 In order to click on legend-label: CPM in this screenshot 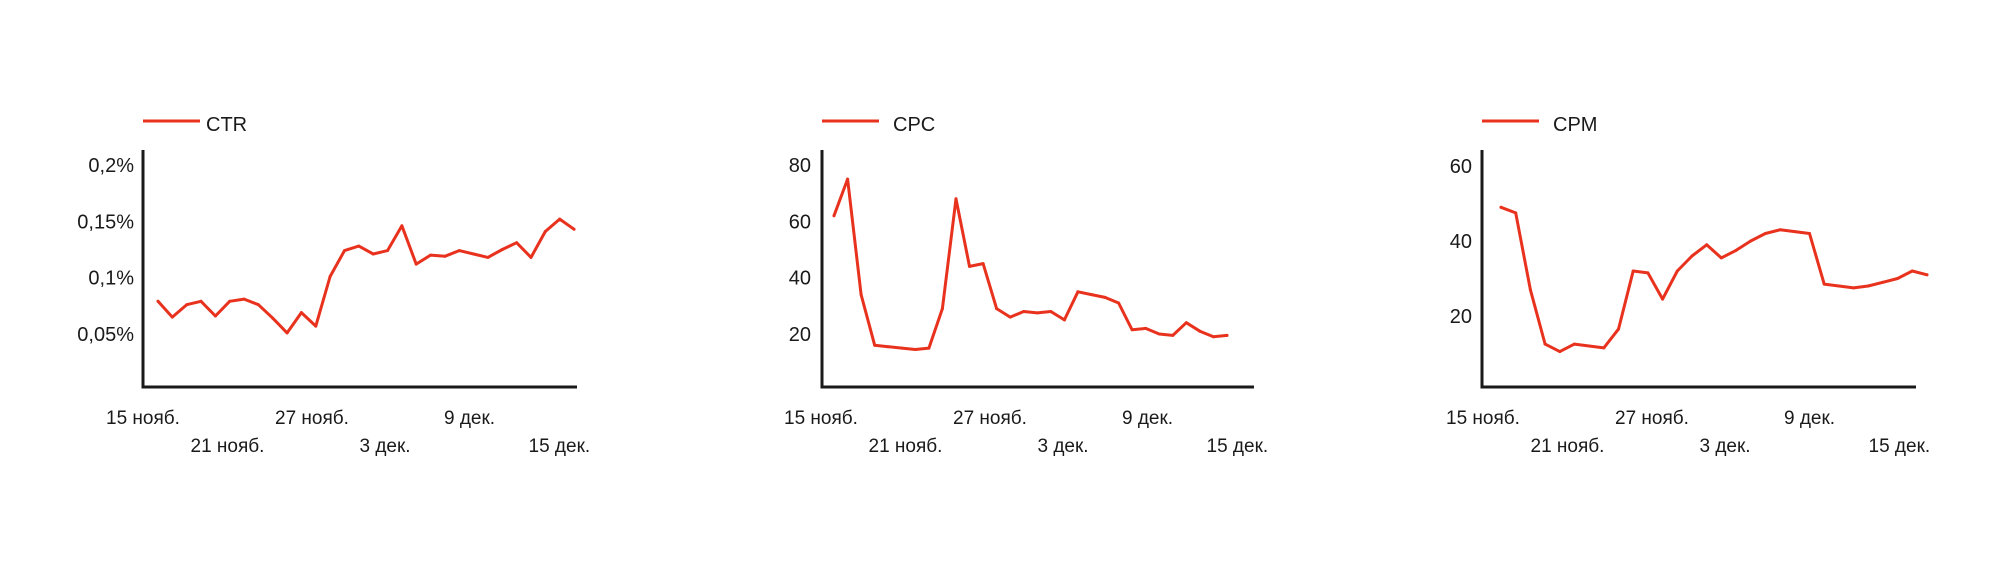, I will do `click(1575, 125)`.